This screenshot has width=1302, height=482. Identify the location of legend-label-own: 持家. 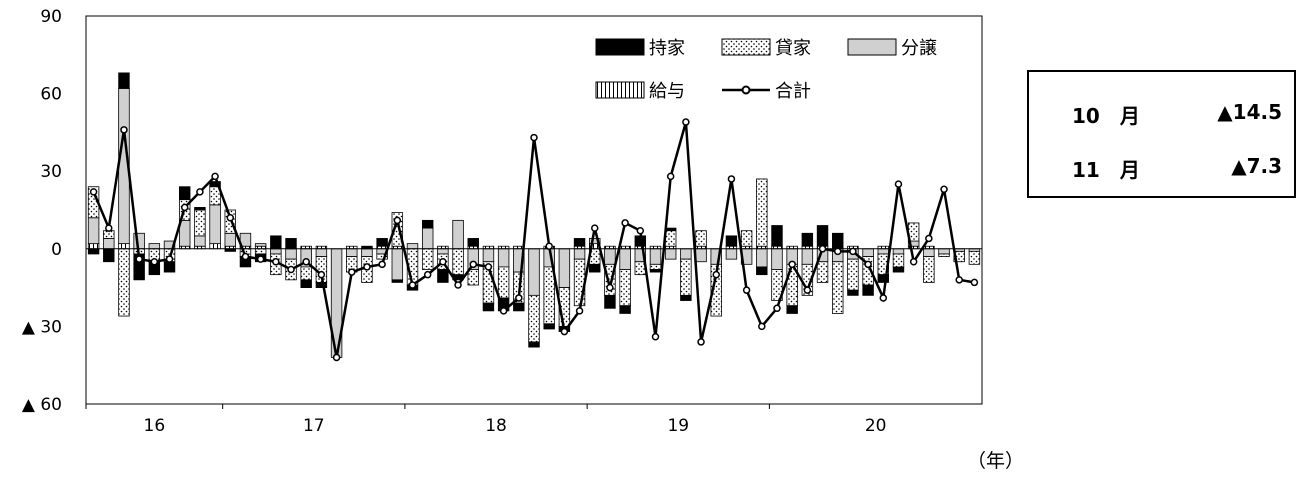
(667, 48).